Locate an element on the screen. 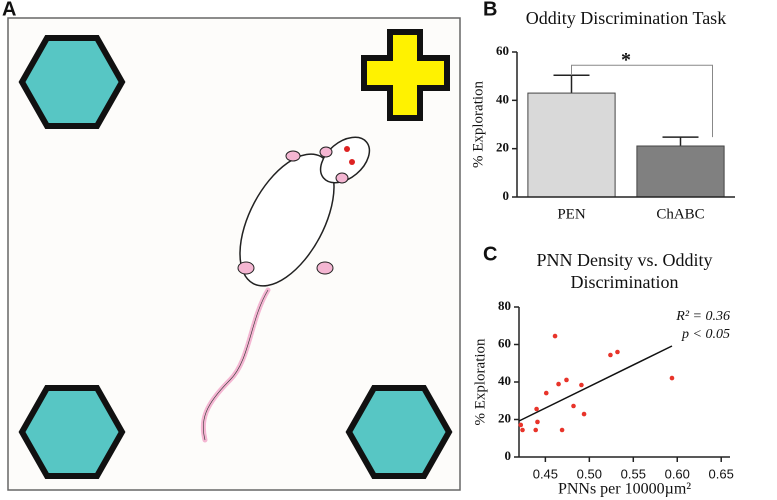 This screenshot has height=500, width=777. x-tick-label: 0.60 is located at coordinates (677, 473).